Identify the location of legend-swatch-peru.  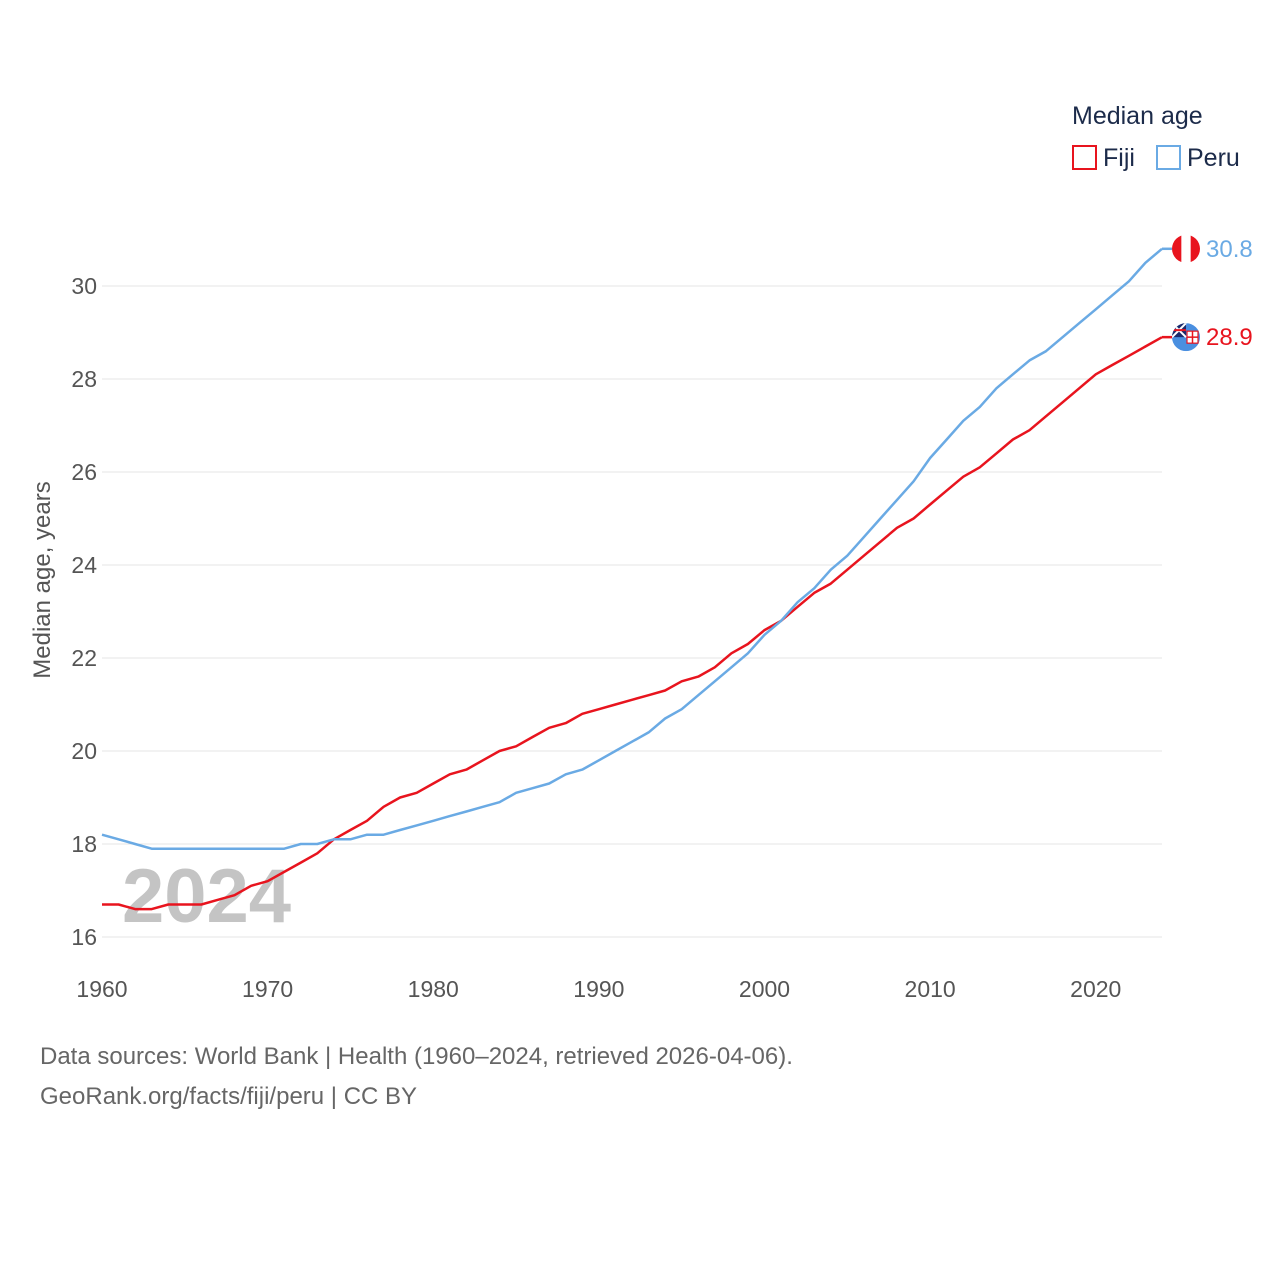
(1168, 157).